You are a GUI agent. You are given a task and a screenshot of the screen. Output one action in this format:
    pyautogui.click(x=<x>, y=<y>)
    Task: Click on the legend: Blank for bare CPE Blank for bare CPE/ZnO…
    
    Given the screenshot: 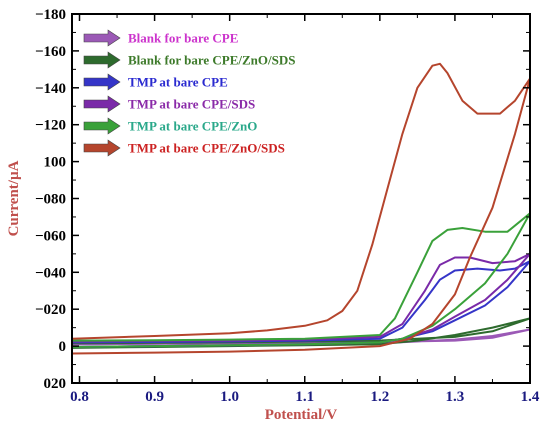 What is the action you would take?
    pyautogui.click(x=189, y=93)
    